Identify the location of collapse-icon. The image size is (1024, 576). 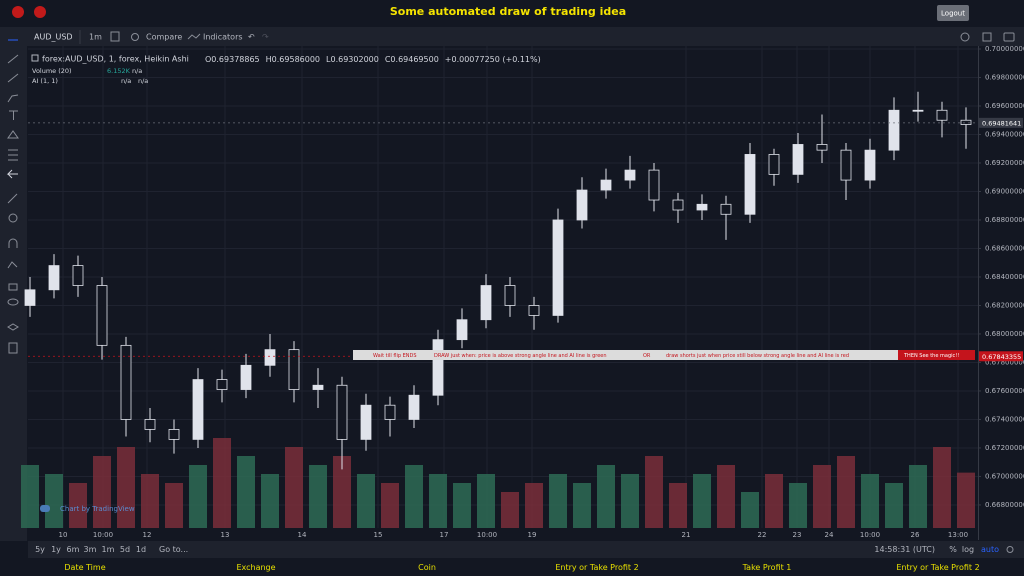
(35, 58).